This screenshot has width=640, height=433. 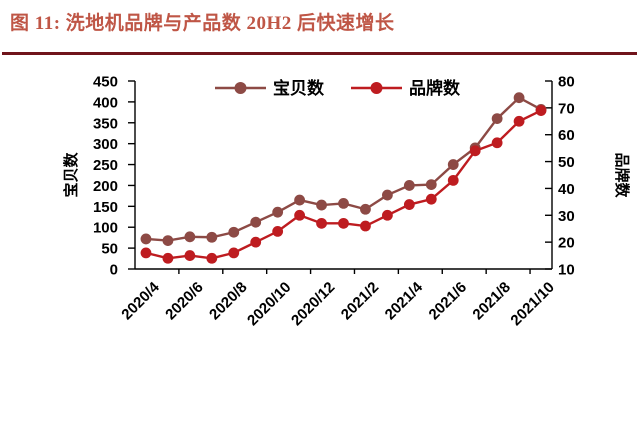 What do you see at coordinates (109, 249) in the screenshot?
I see `left-axis-tick-label: 50` at bounding box center [109, 249].